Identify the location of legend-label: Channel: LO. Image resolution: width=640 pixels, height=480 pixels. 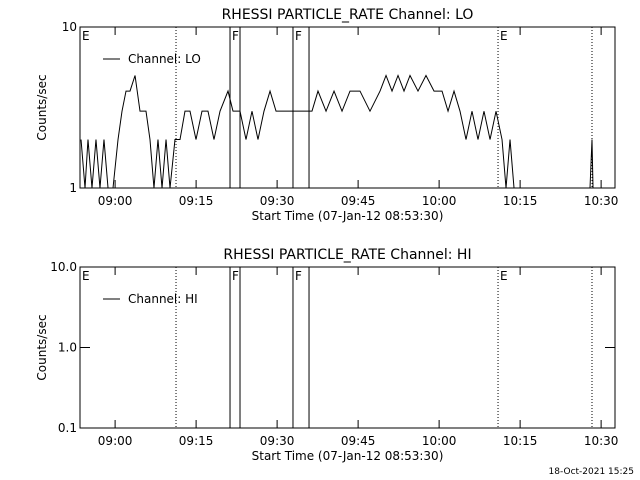
(164, 59).